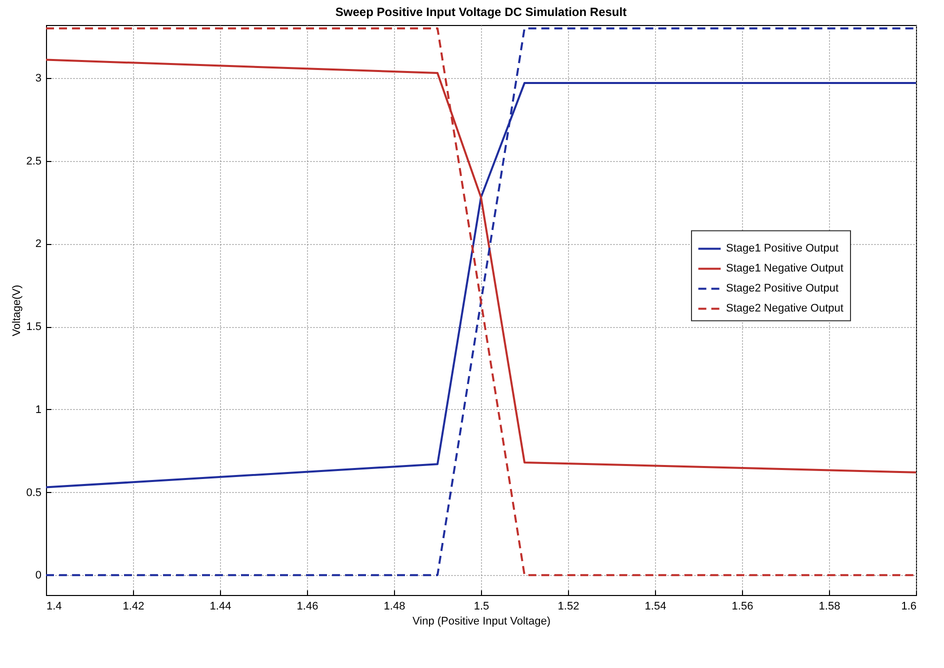 The height and width of the screenshot is (668, 944). Describe the element at coordinates (395, 606) in the screenshot. I see `x-tick-label: 1.48` at that location.